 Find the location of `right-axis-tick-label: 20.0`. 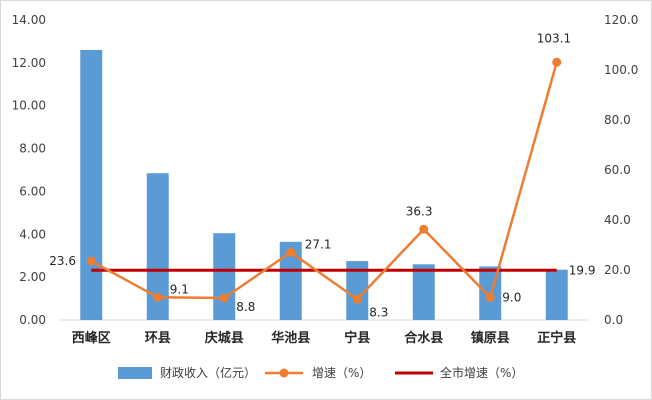

right-axis-tick-label: 20.0 is located at coordinates (617, 270).